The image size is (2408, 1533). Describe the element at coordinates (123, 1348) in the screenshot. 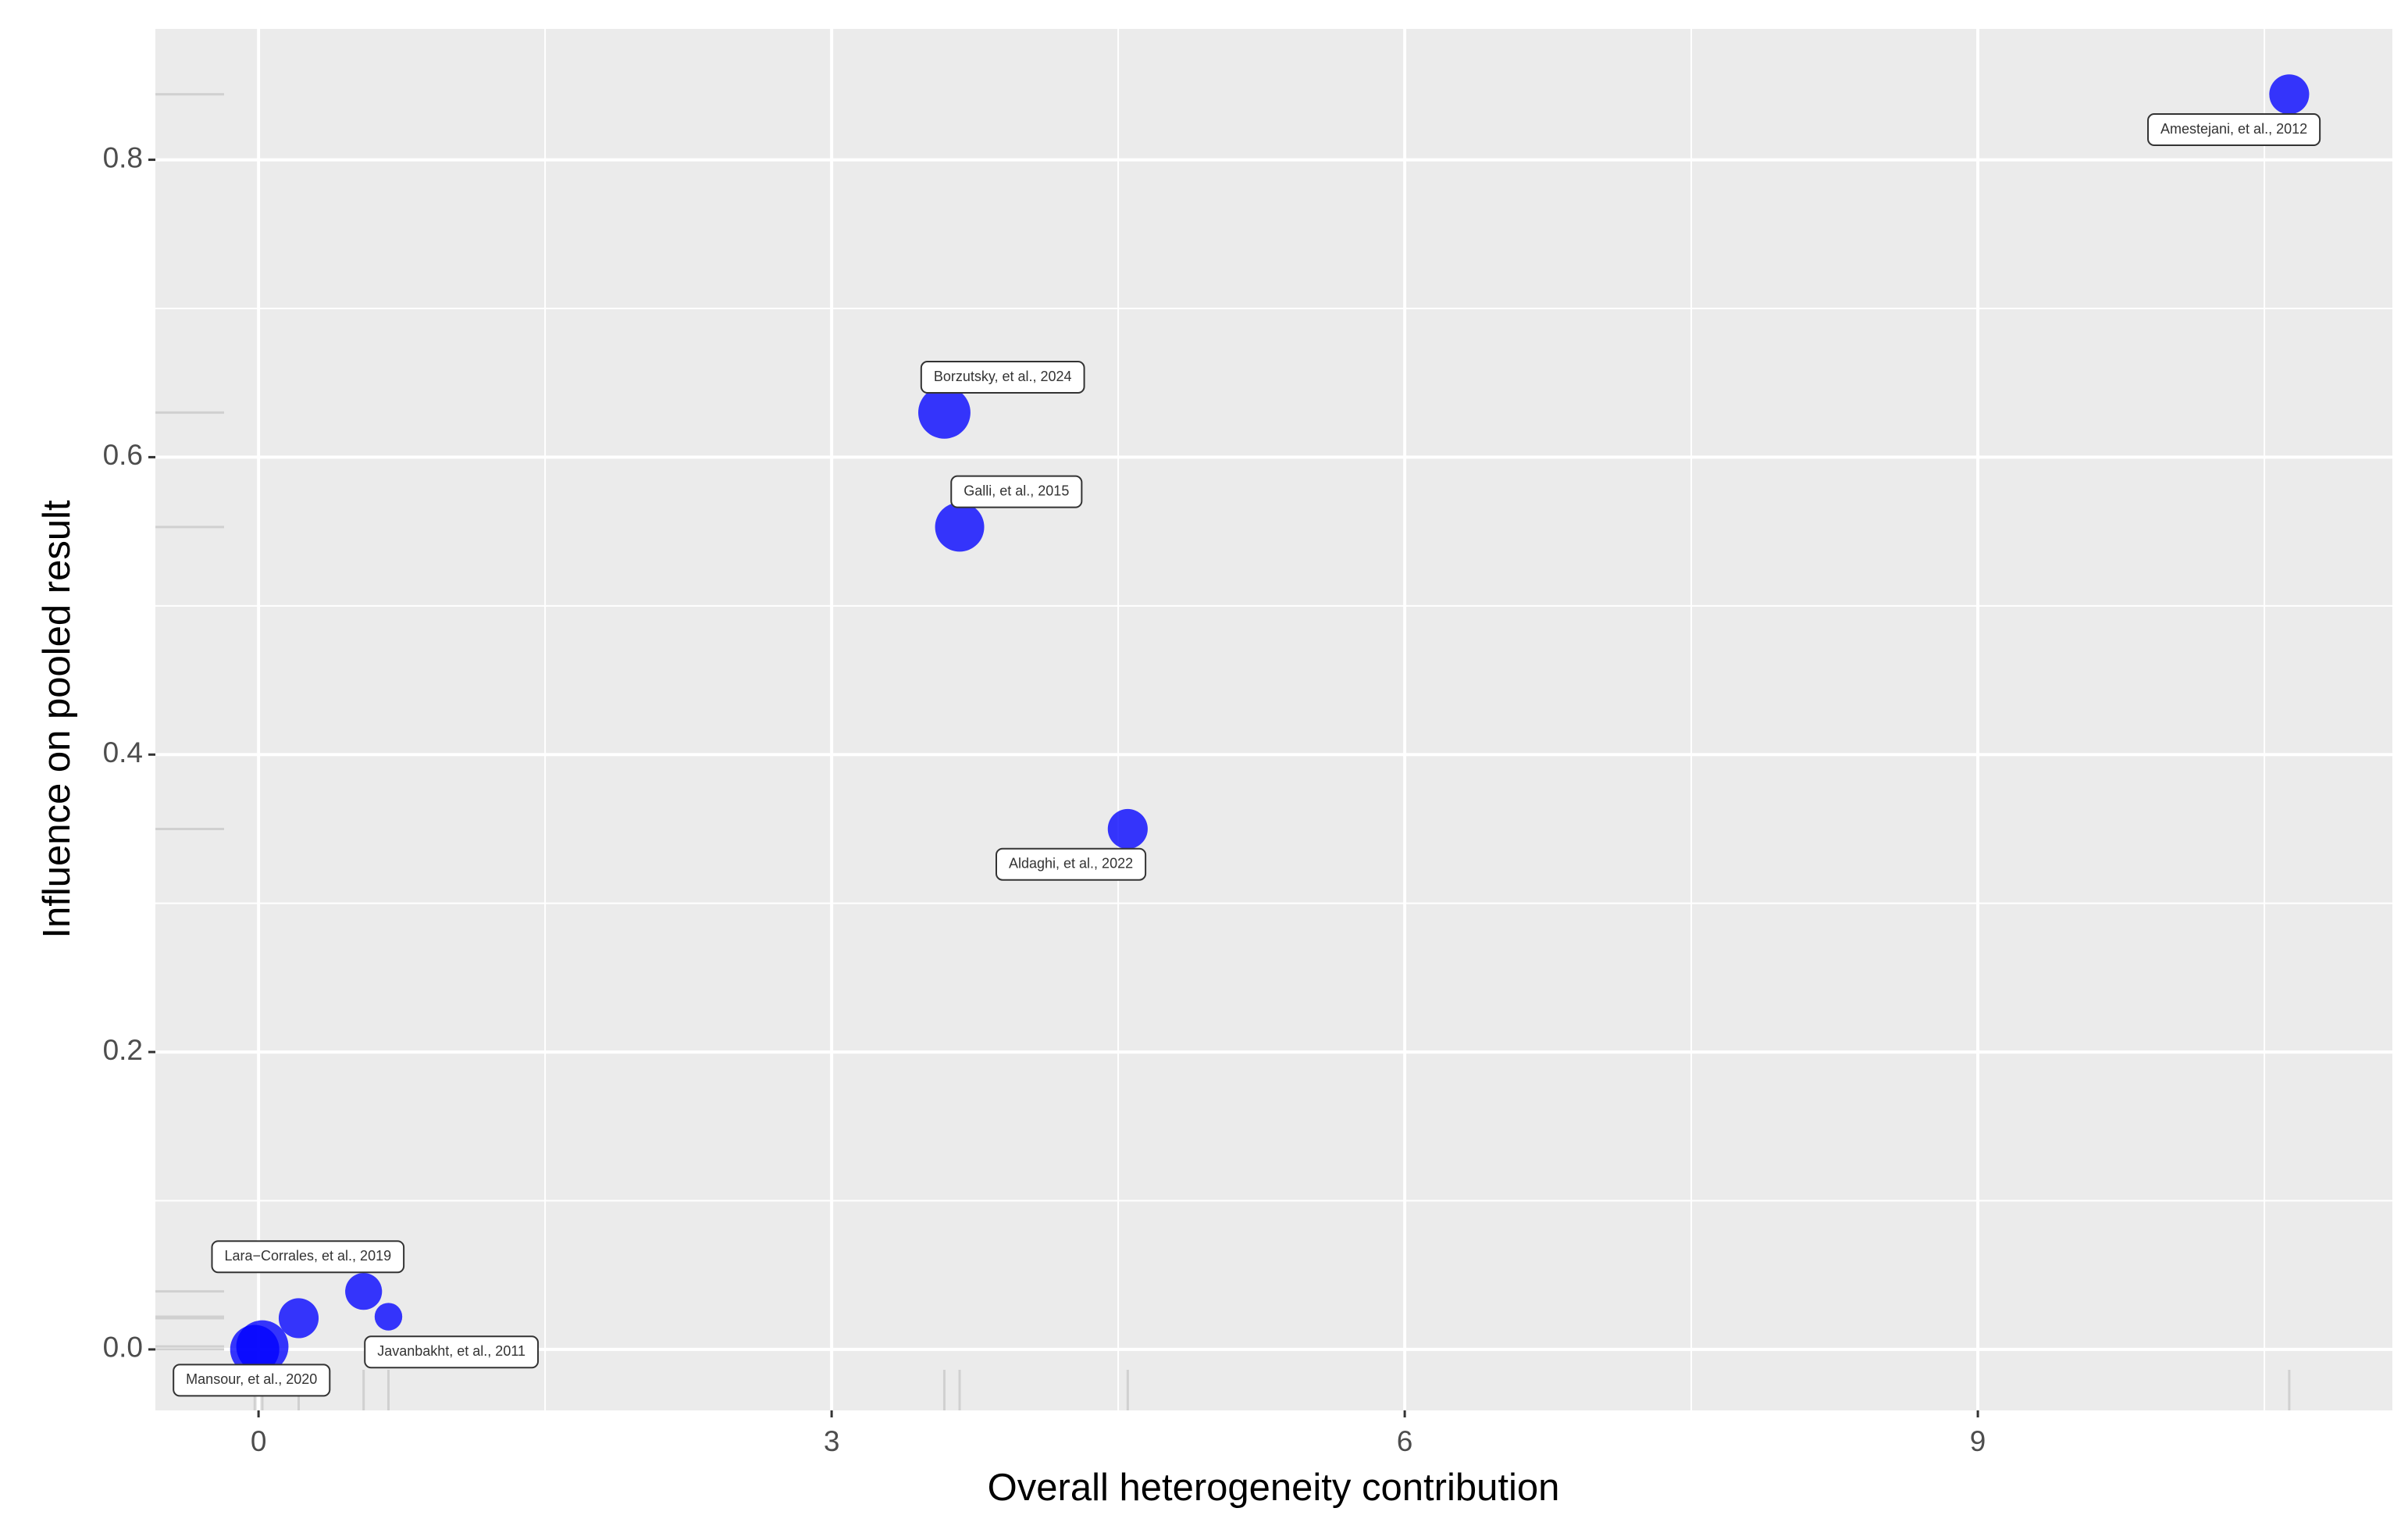

I see `y-tick-label: 0.0` at that location.